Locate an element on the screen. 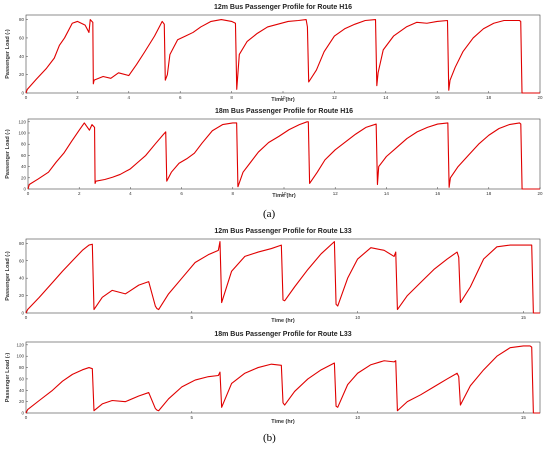  chart-title: 18m Bus Passenger Profile for Route L33 is located at coordinates (282, 334).